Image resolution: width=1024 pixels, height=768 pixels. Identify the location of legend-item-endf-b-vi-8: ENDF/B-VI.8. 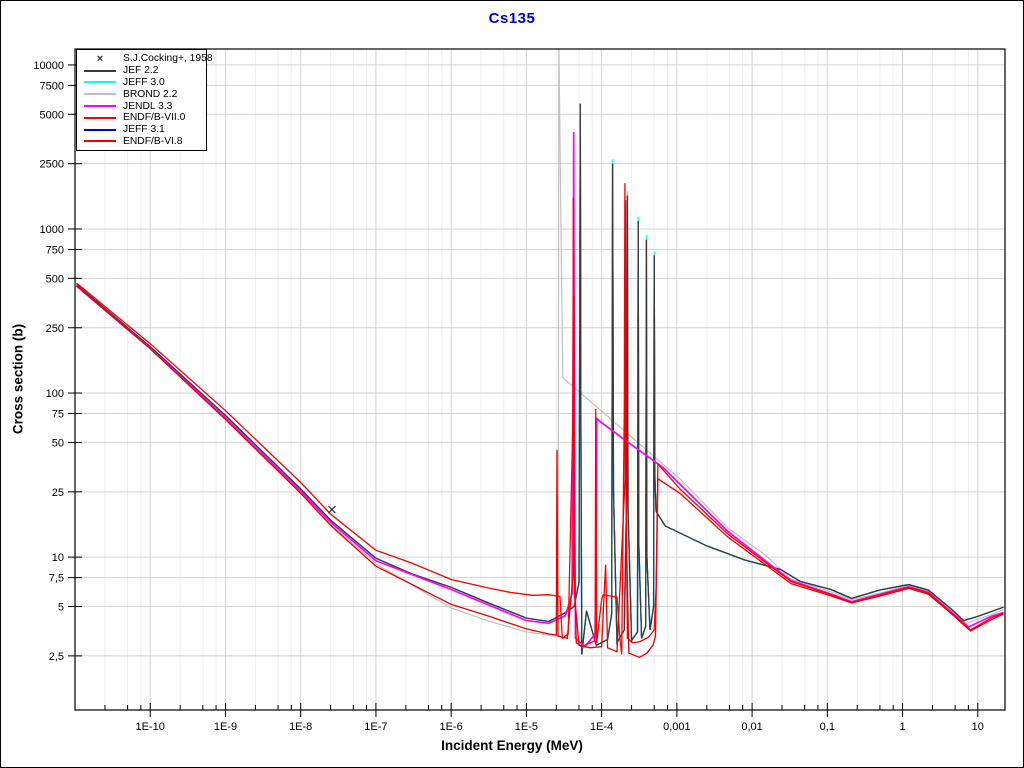
(142, 142).